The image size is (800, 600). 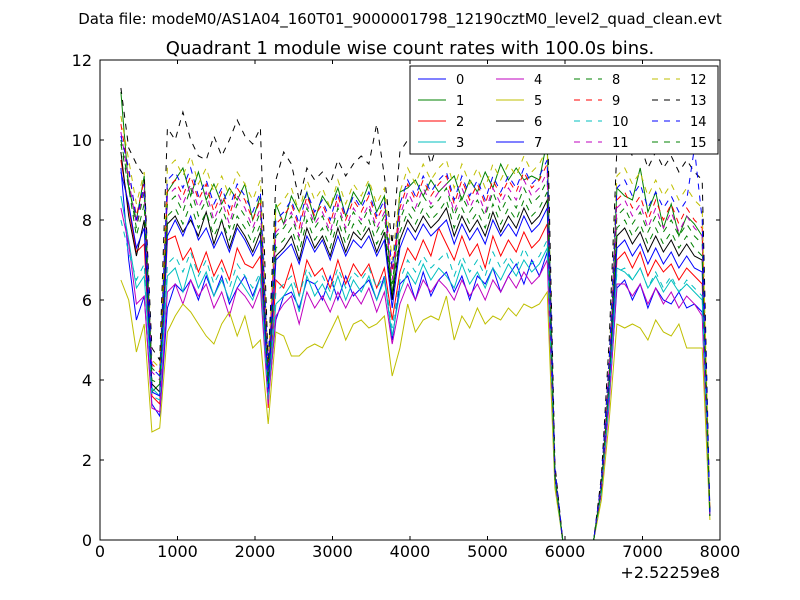 What do you see at coordinates (87, 300) in the screenshot?
I see `y-tick-label: 6` at bounding box center [87, 300].